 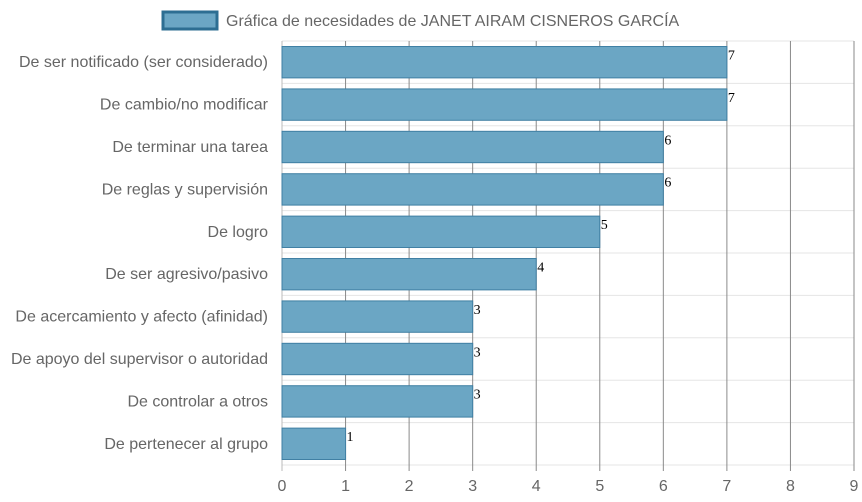 What do you see at coordinates (143, 62) in the screenshot?
I see `category-label: De ser notificado (ser considerado)` at bounding box center [143, 62].